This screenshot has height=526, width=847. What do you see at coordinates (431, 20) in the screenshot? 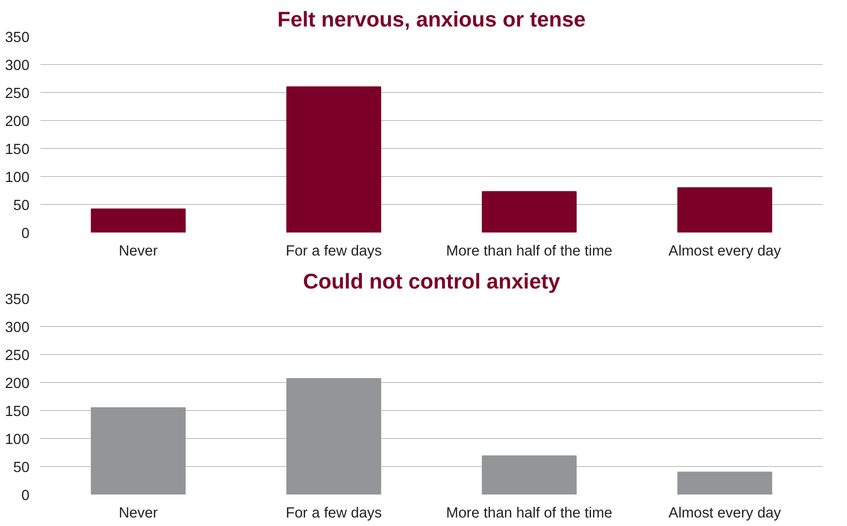
I see `chart-title: Felt nervous, anxious or tense` at bounding box center [431, 20].